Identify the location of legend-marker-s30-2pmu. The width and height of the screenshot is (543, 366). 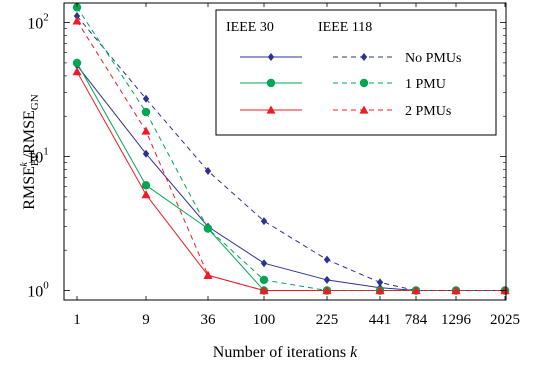
(271, 109).